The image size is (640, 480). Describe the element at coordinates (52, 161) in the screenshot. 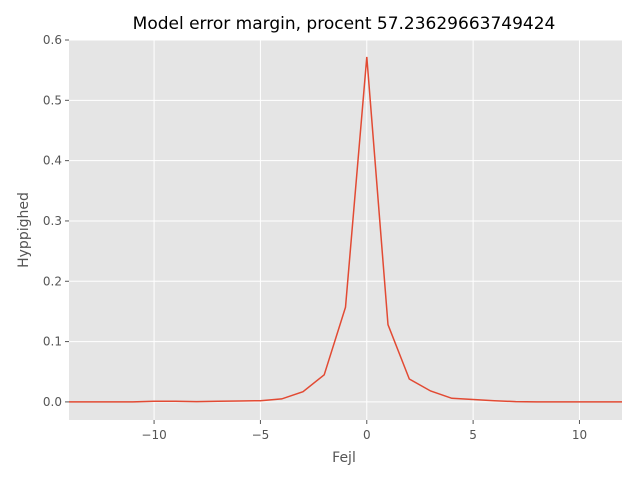

I see `y-tick-label: 0.4` at that location.